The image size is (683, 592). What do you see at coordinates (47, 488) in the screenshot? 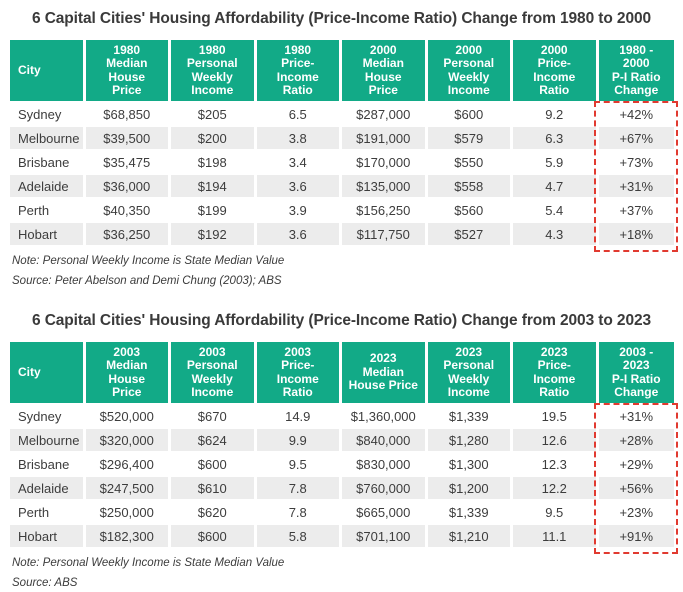
I see `city-cell: Adelaide` at bounding box center [47, 488].